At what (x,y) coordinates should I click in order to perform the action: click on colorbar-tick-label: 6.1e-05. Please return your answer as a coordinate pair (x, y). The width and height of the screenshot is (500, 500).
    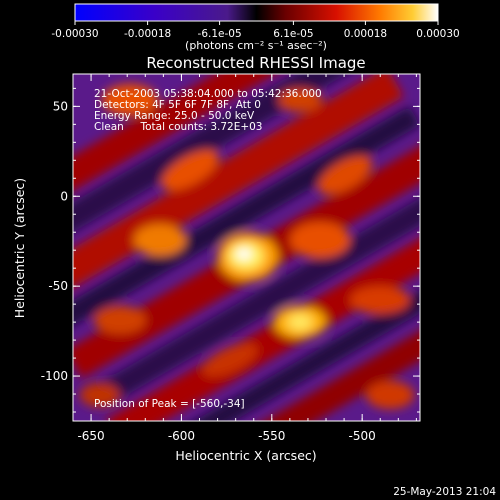
    Looking at the image, I should click on (293, 34).